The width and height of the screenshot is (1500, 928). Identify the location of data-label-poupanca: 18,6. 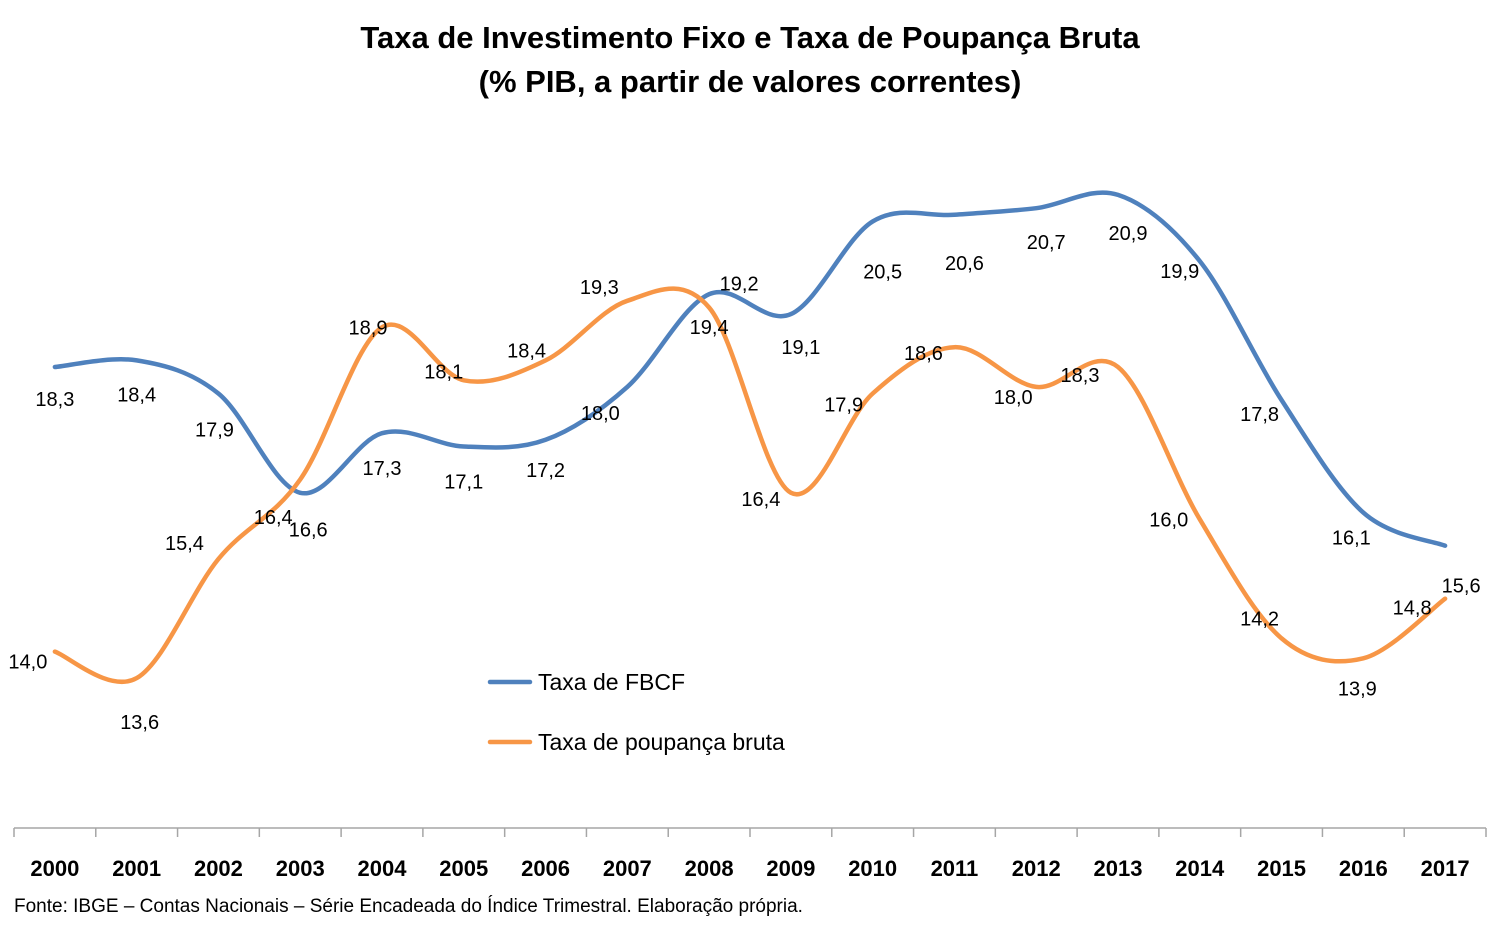
(923, 354).